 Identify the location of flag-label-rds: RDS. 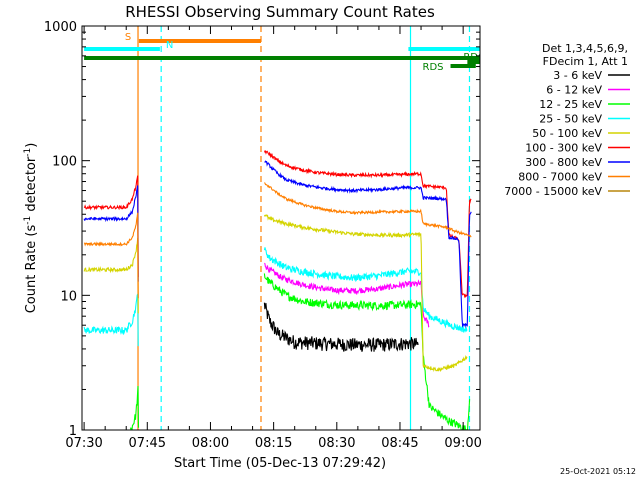
(433, 67).